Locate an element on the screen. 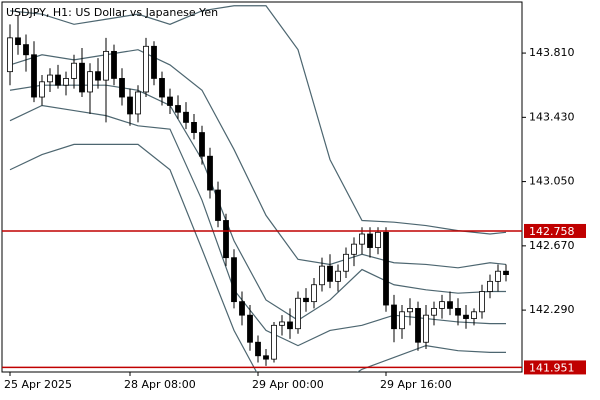  x-tick-label: 25 Apr 2025 is located at coordinates (38, 384).